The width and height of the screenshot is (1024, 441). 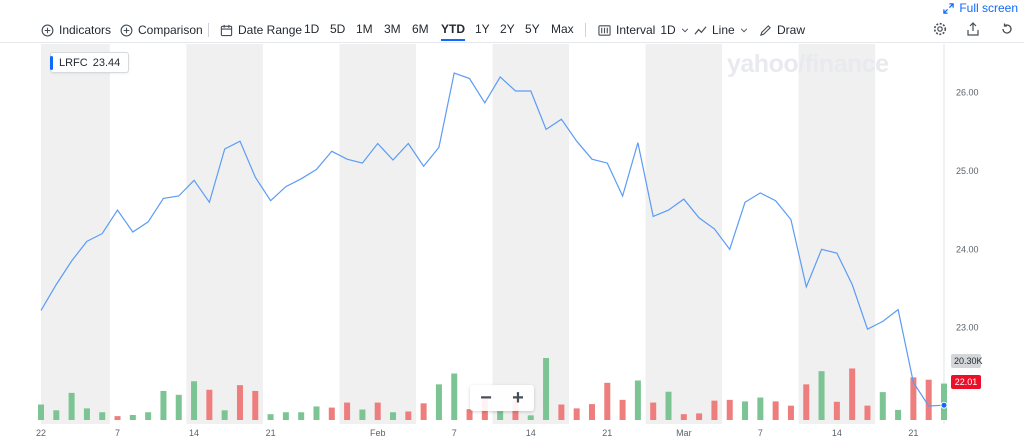 What do you see at coordinates (967, 171) in the screenshot?
I see `y-tick-label: 25.00` at bounding box center [967, 171].